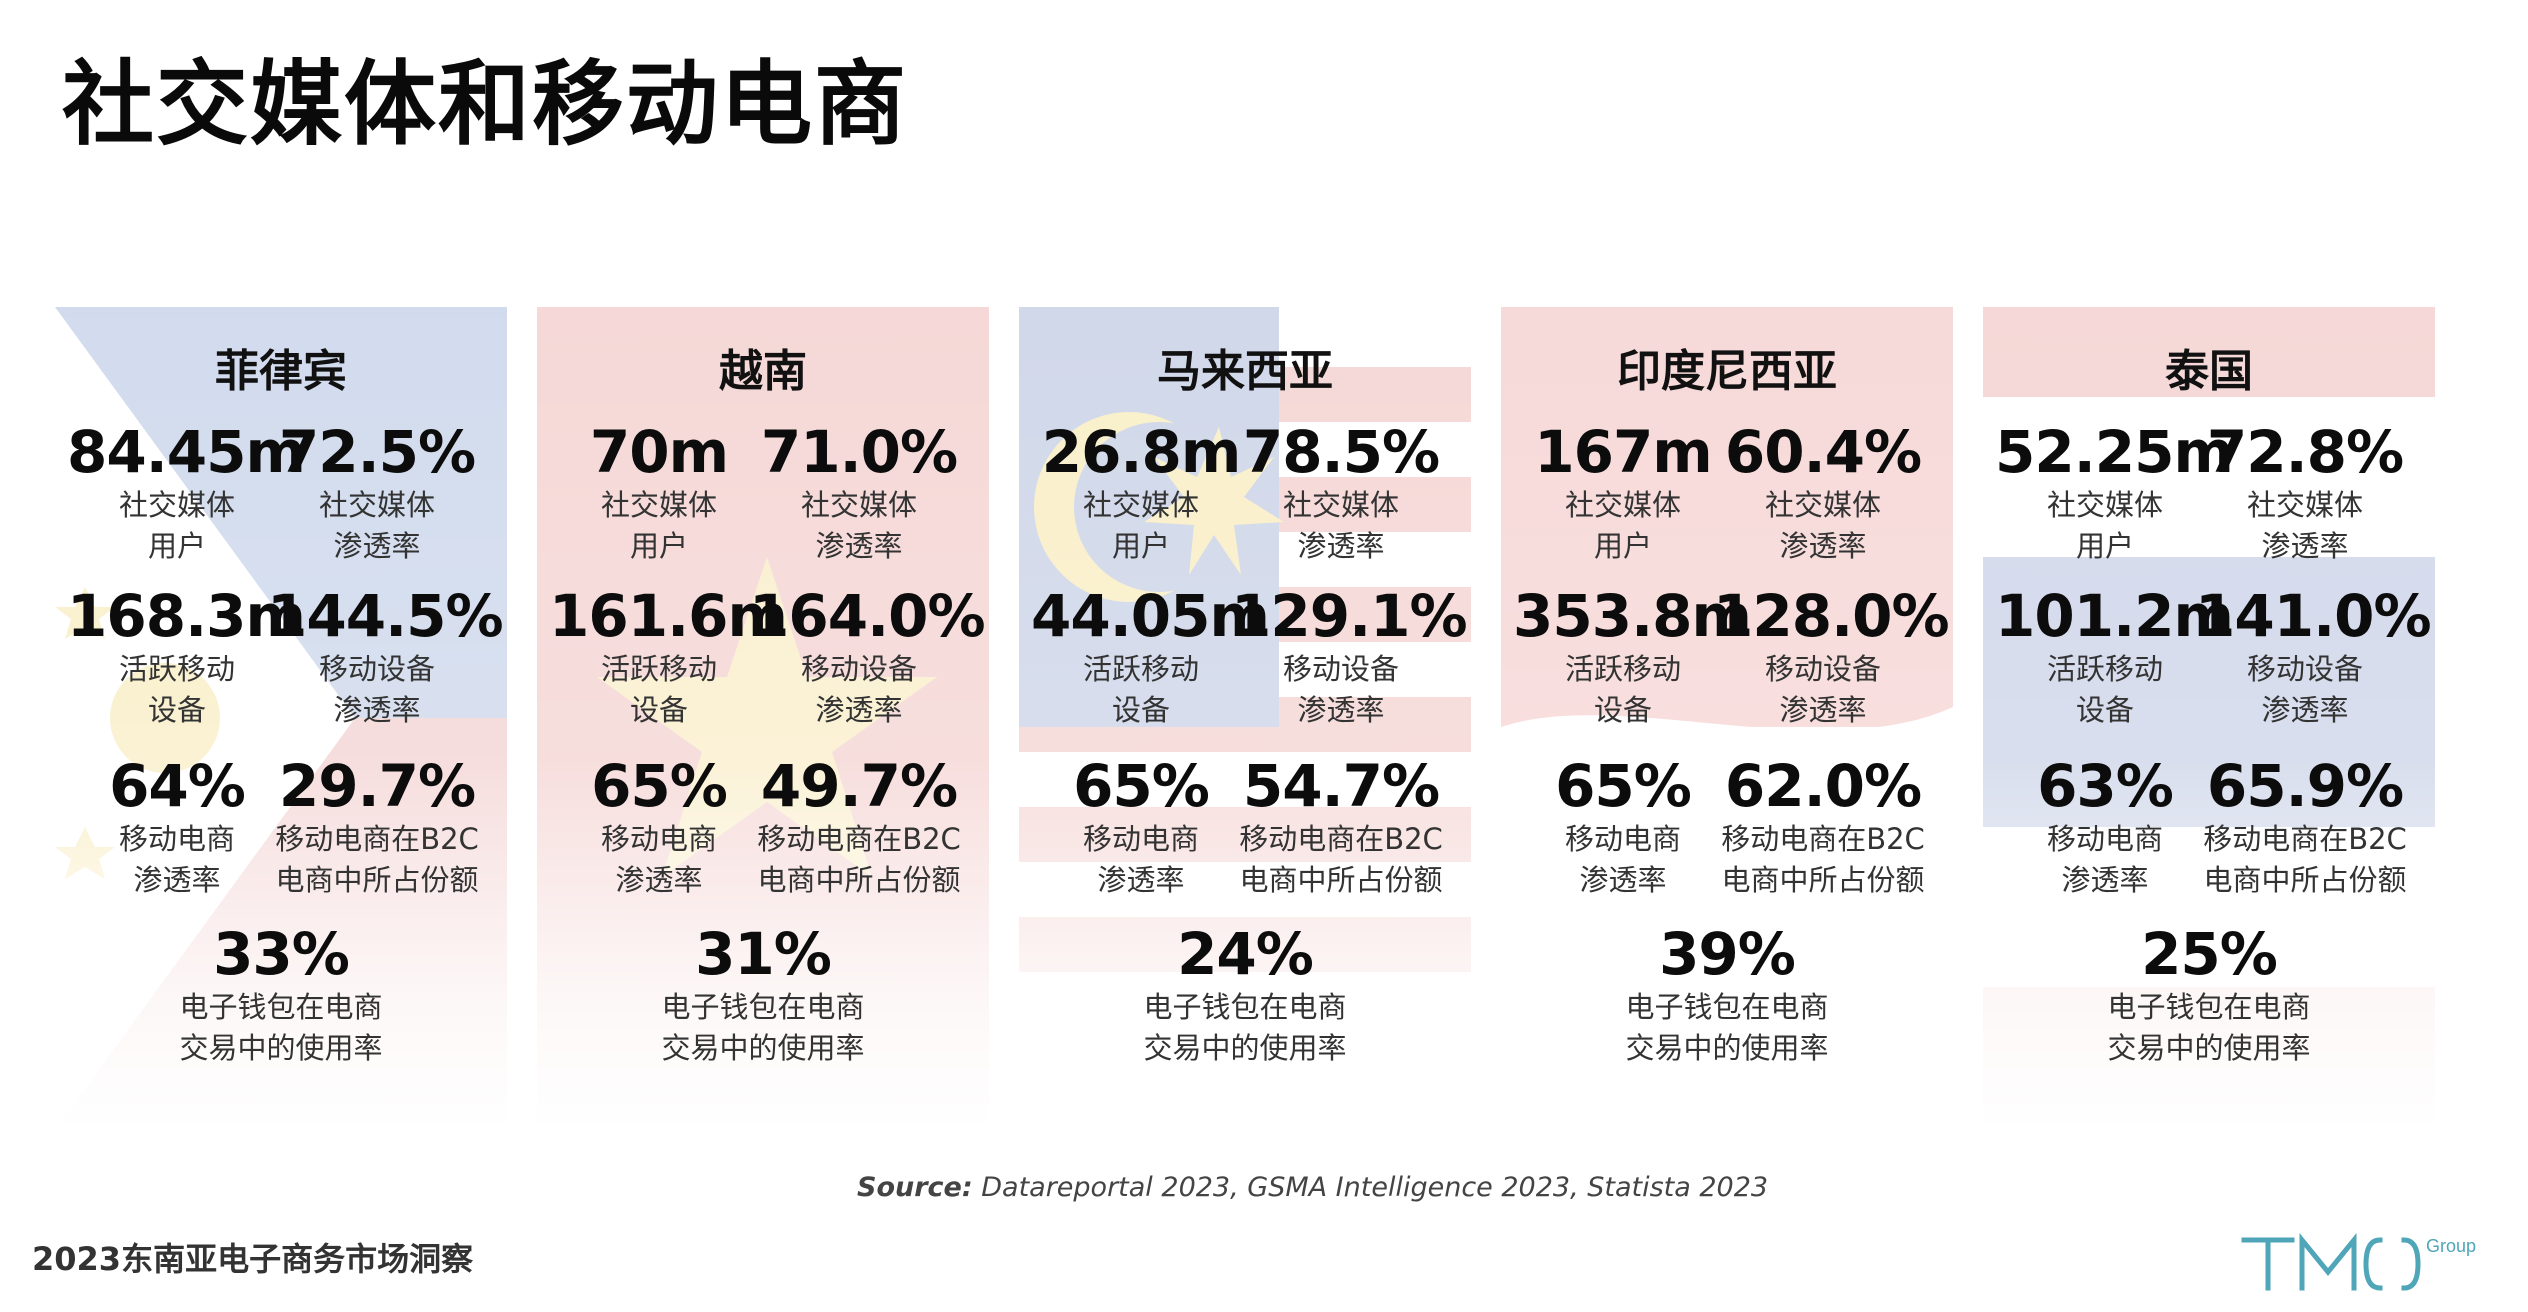  Describe the element at coordinates (2305, 827) in the screenshot. I see `stat-mcommerce-share: 65.9% 移动电商在B2C 电商中所占份额` at that location.